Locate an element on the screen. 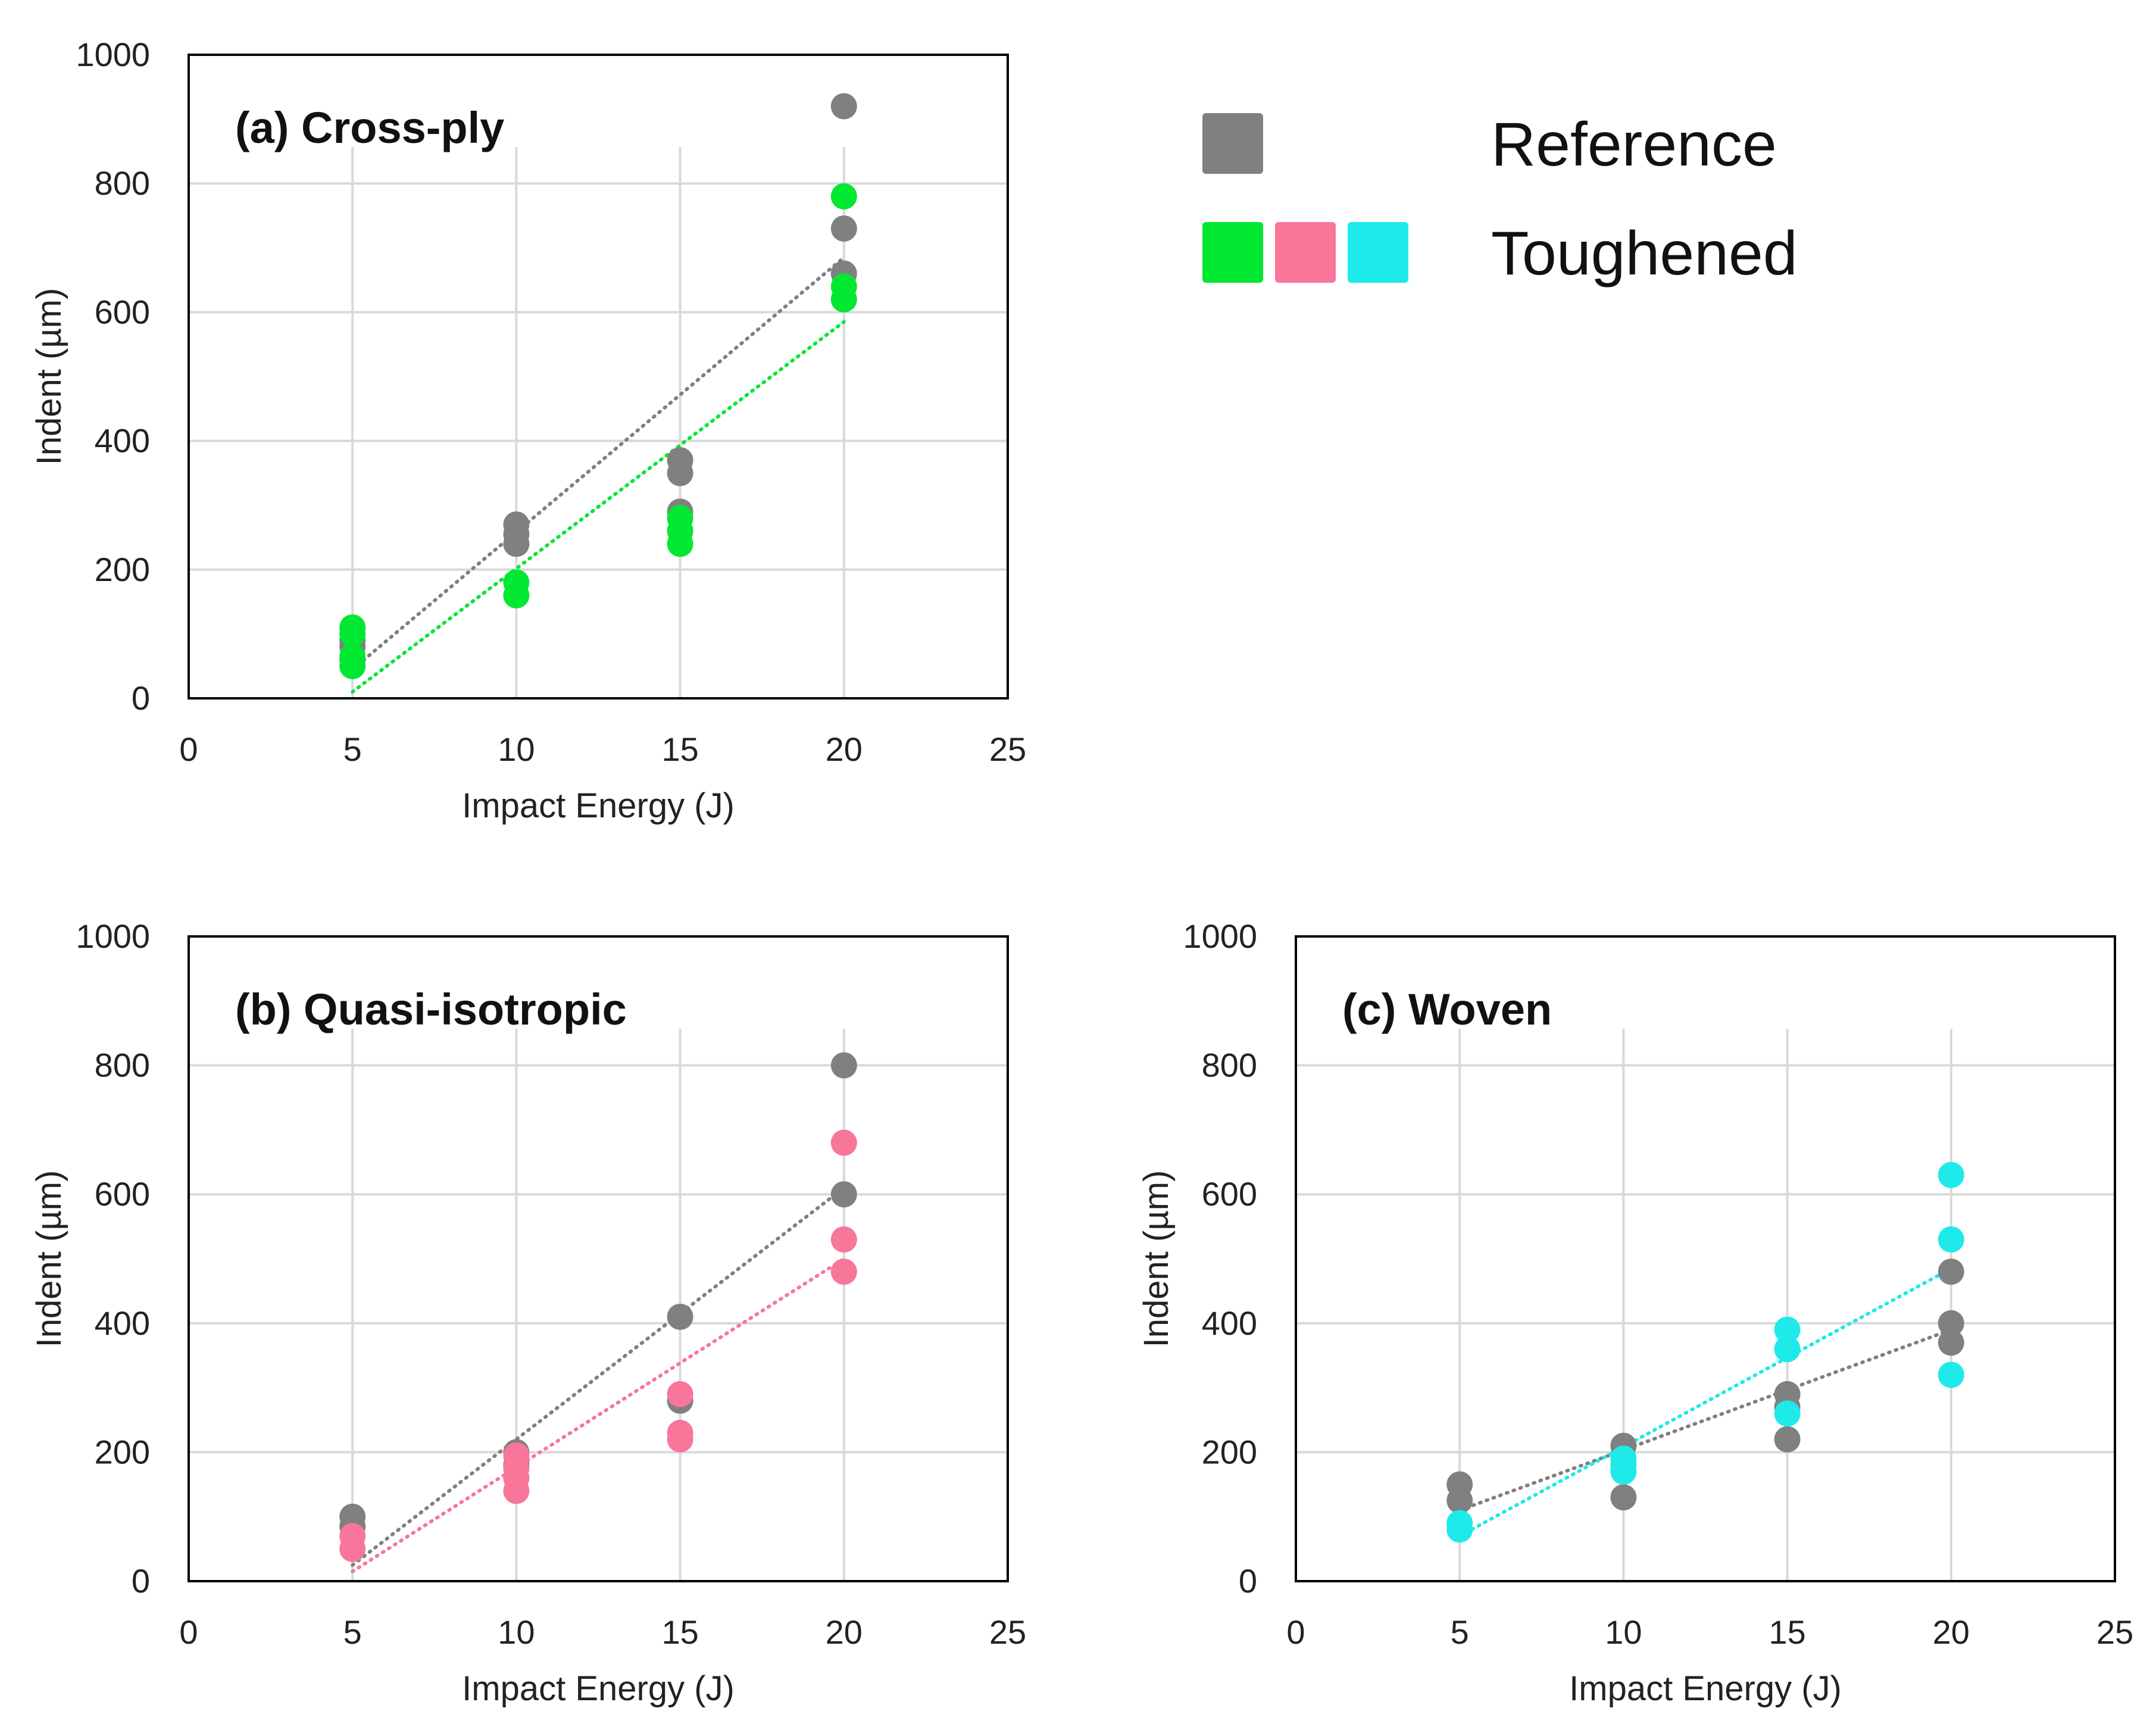 The image size is (2156, 1730). panel-c-trendline-reference is located at coordinates (1705, 1420).